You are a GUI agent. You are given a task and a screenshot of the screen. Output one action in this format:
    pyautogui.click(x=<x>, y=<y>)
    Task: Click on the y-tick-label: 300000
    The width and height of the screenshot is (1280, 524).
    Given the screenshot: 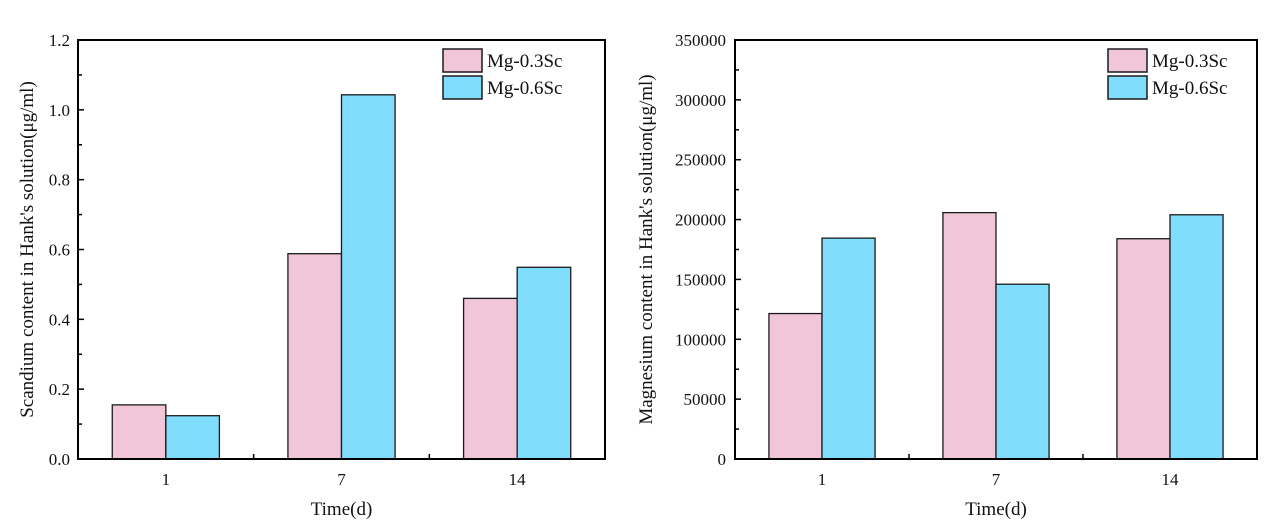 What is the action you would take?
    pyautogui.click(x=700, y=100)
    